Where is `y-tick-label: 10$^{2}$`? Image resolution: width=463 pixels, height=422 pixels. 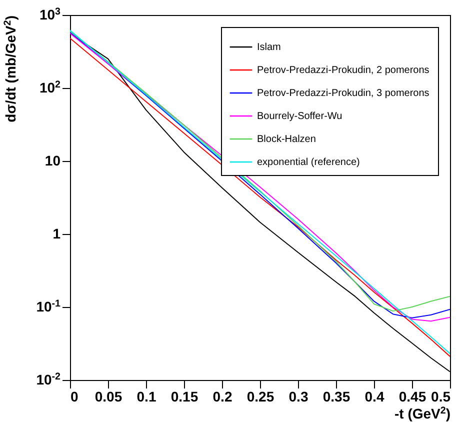 y-tick-label: 10$^{2}$ is located at coordinates (50, 87).